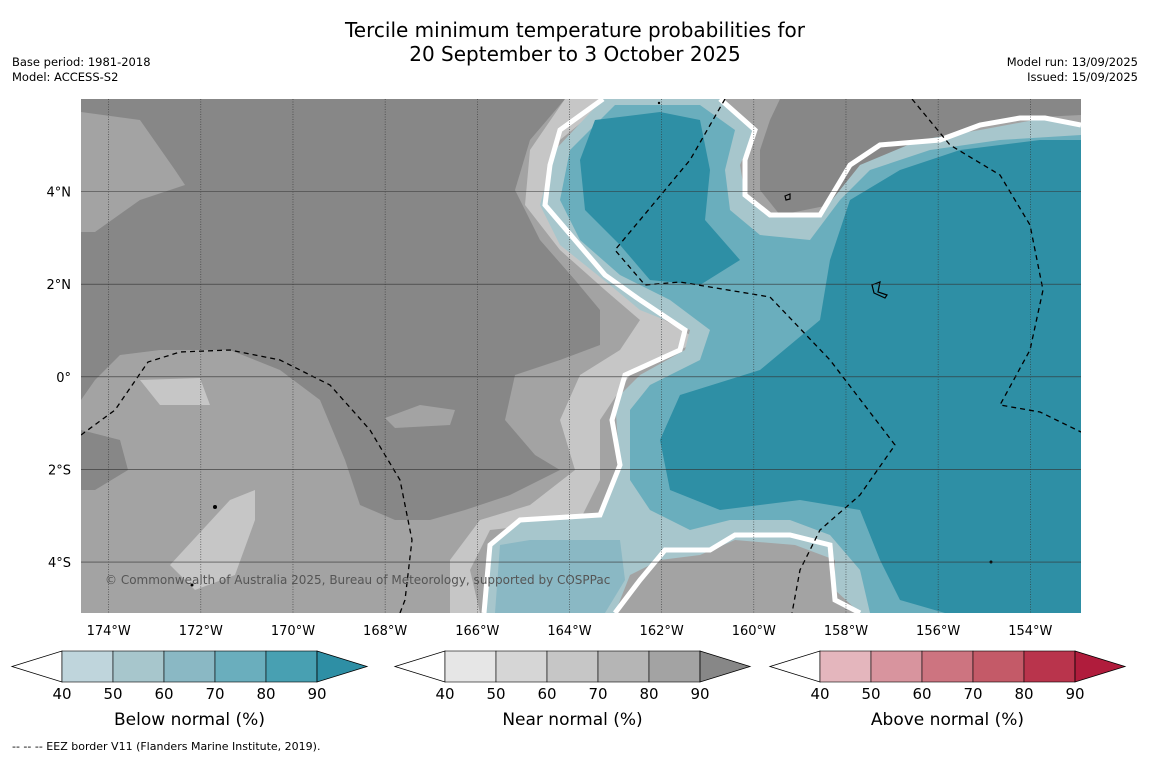 This screenshot has height=758, width=1150. I want to click on colorbar-title: Below normal (%), so click(189, 720).